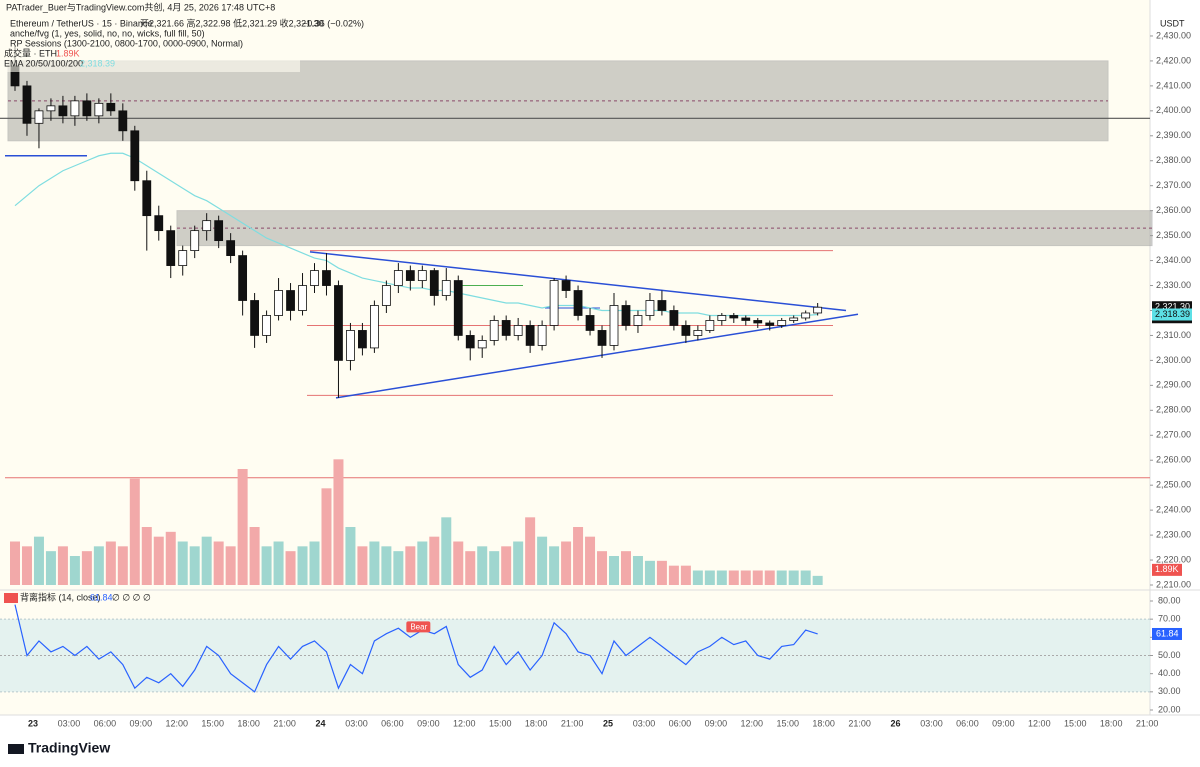  I want to click on x-tick-label: 09:00, so click(1003, 723).